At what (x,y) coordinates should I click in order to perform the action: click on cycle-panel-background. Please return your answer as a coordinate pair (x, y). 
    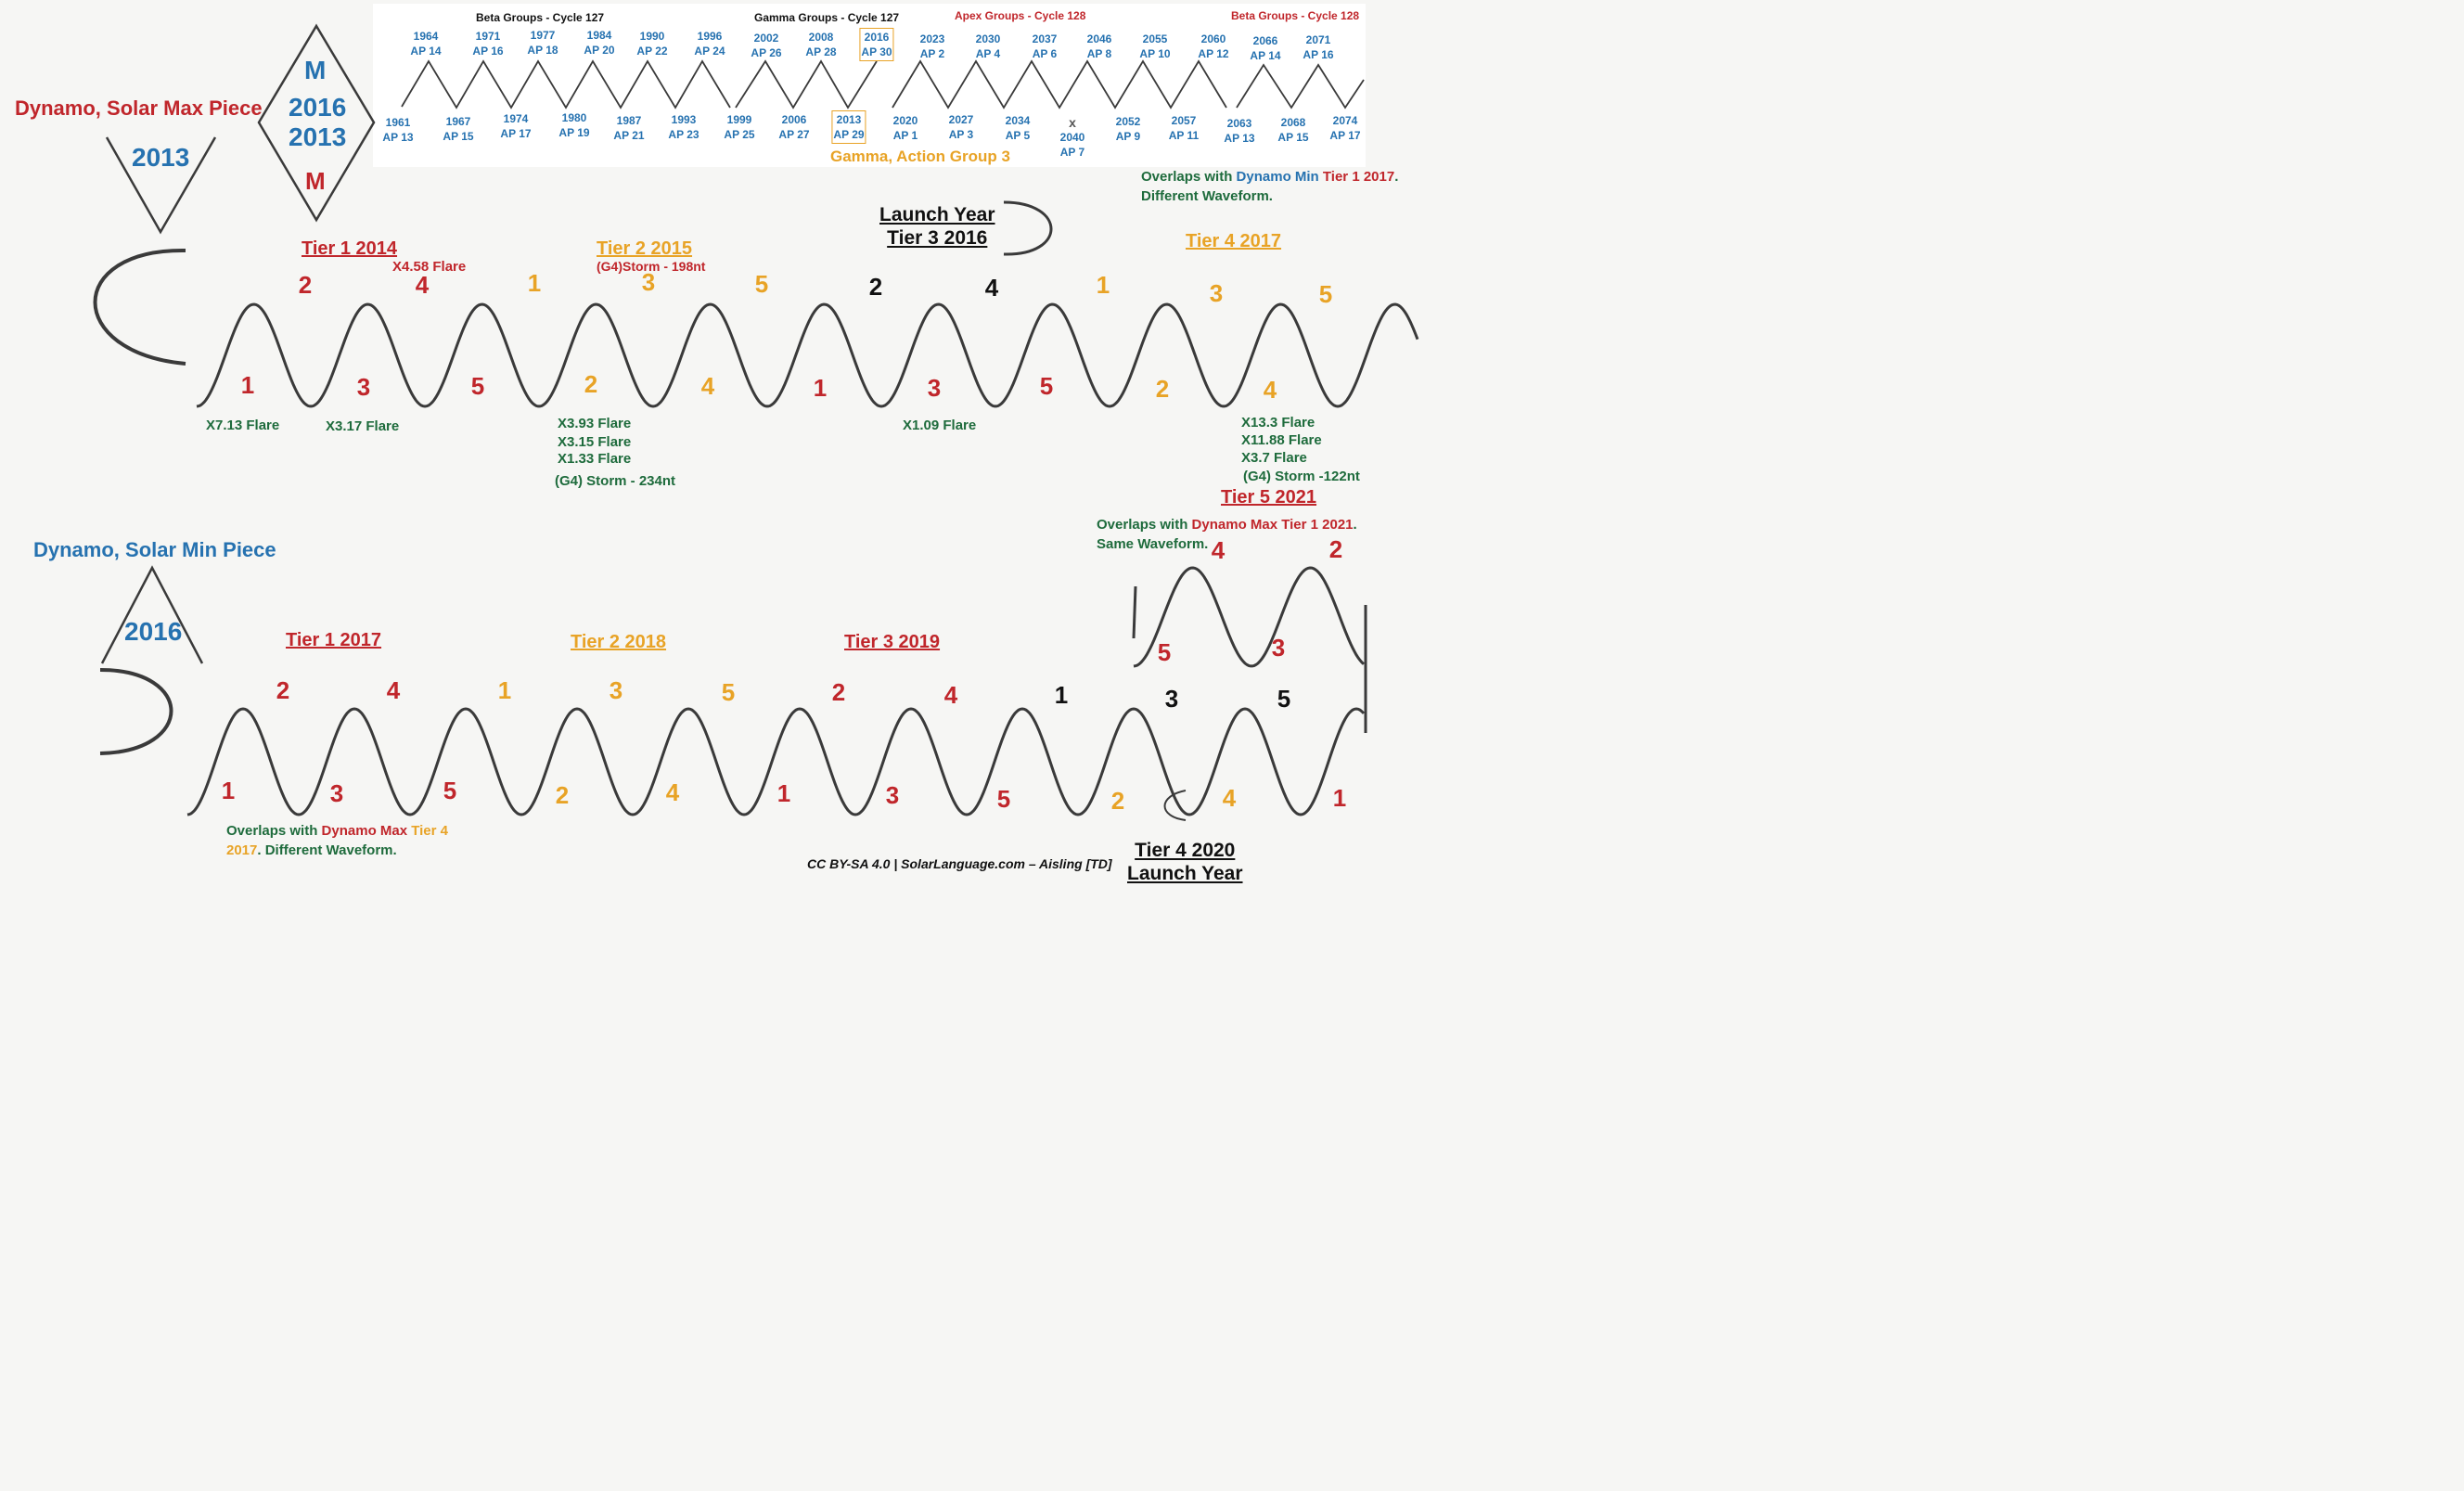
    Looking at the image, I should click on (869, 85).